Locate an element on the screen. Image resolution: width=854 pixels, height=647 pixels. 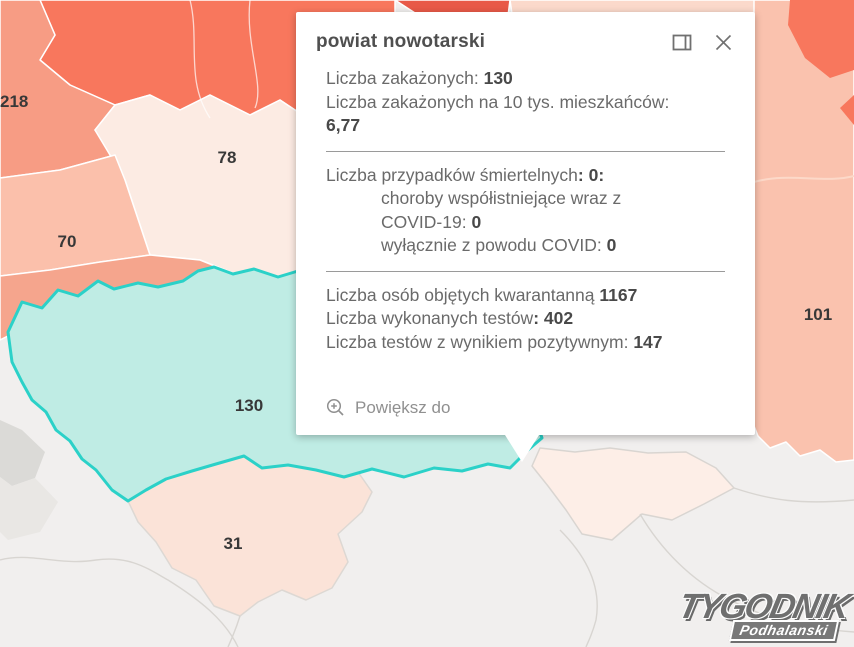
region-se-pale is located at coordinates (633, 494).